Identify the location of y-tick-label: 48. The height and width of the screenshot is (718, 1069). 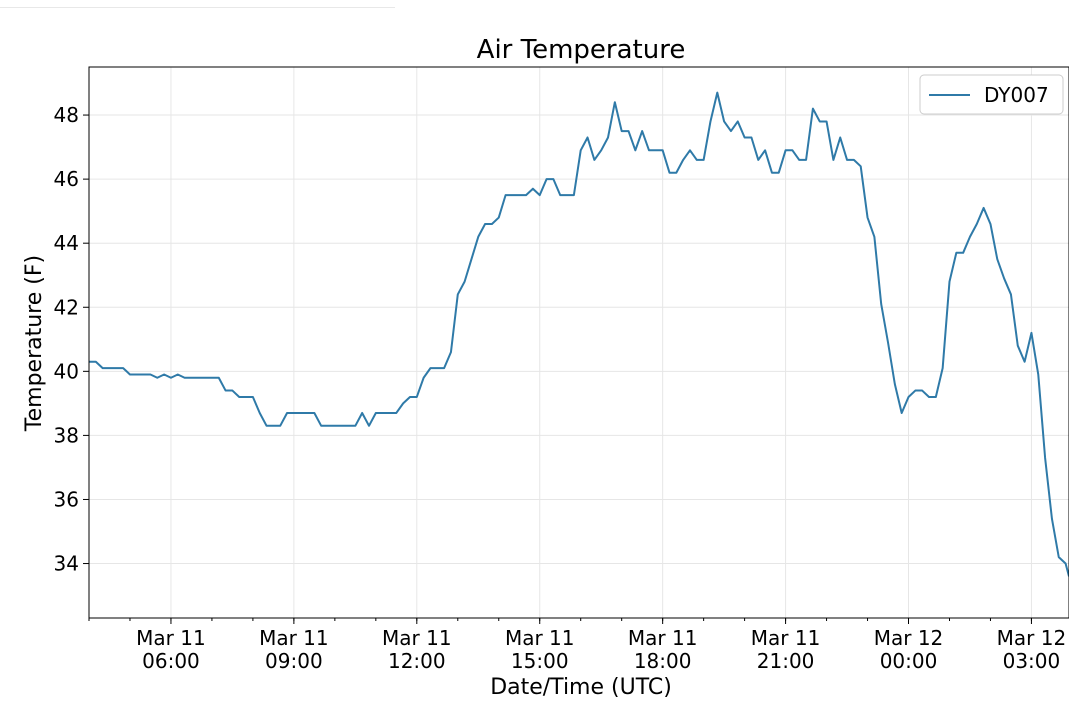
(66, 115).